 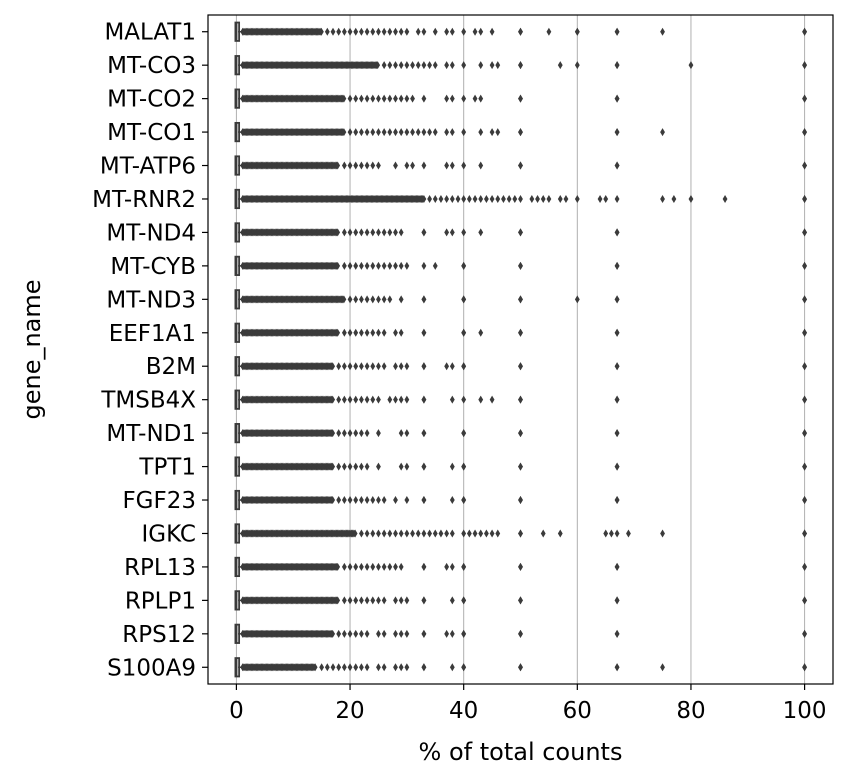 What do you see at coordinates (151, 133) in the screenshot?
I see `y-tick-label: MT-CO1` at bounding box center [151, 133].